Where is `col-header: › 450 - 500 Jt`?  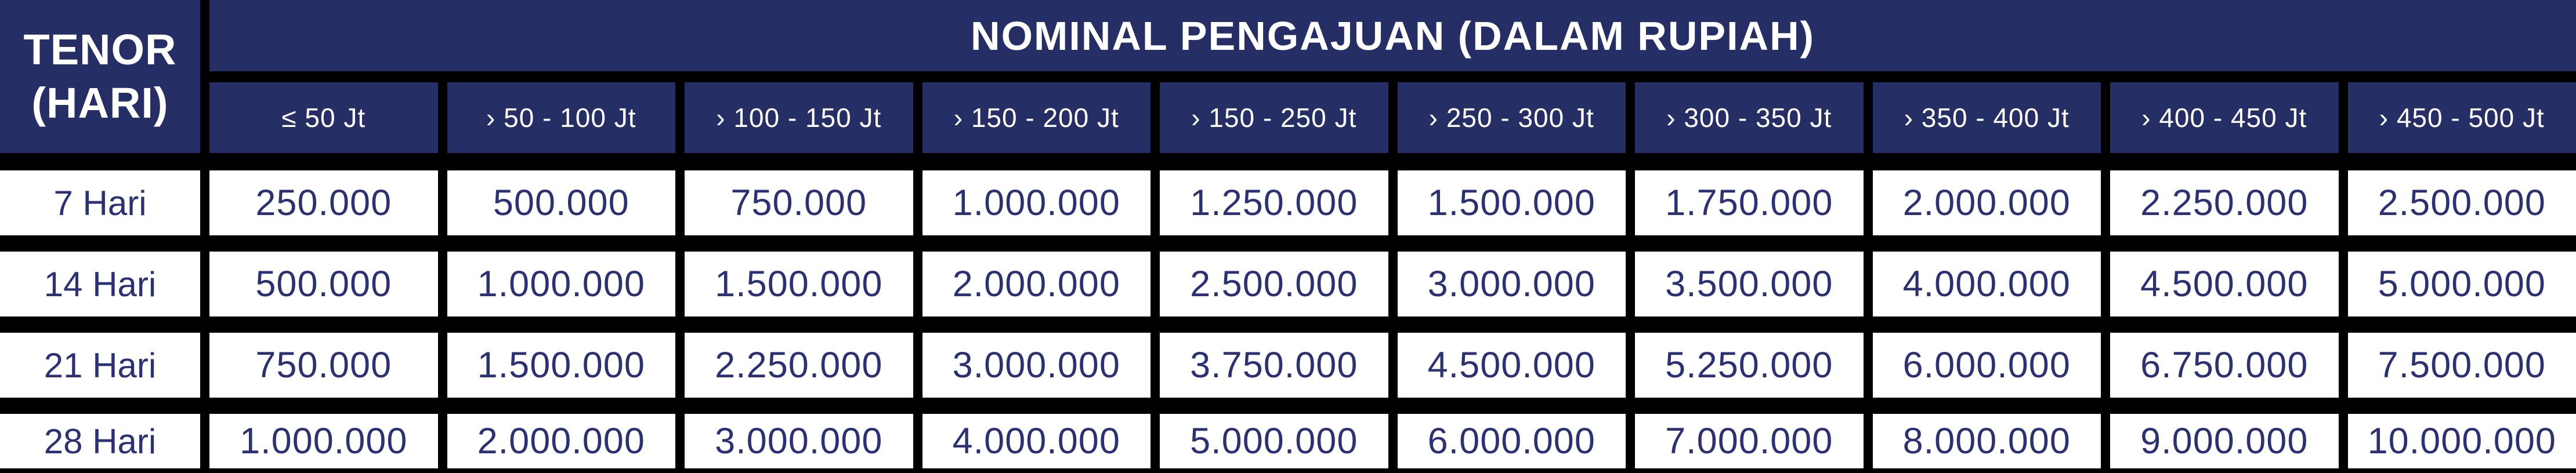 col-header: › 450 - 500 Jt is located at coordinates (2461, 118).